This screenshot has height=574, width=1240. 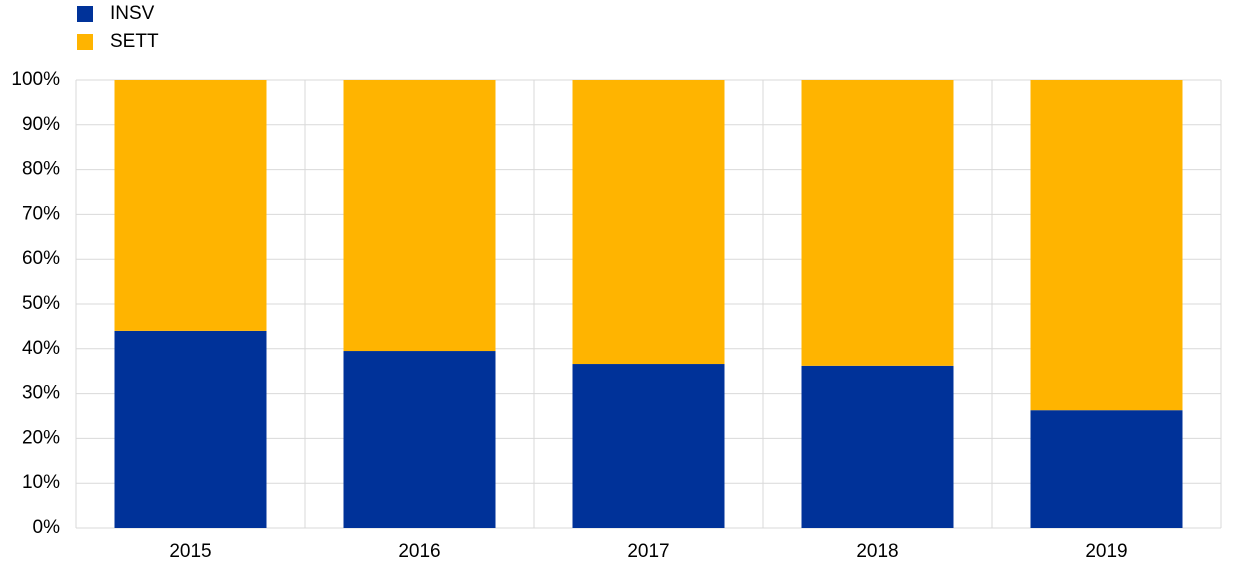 What do you see at coordinates (419, 551) in the screenshot?
I see `x-tick-label: 2016` at bounding box center [419, 551].